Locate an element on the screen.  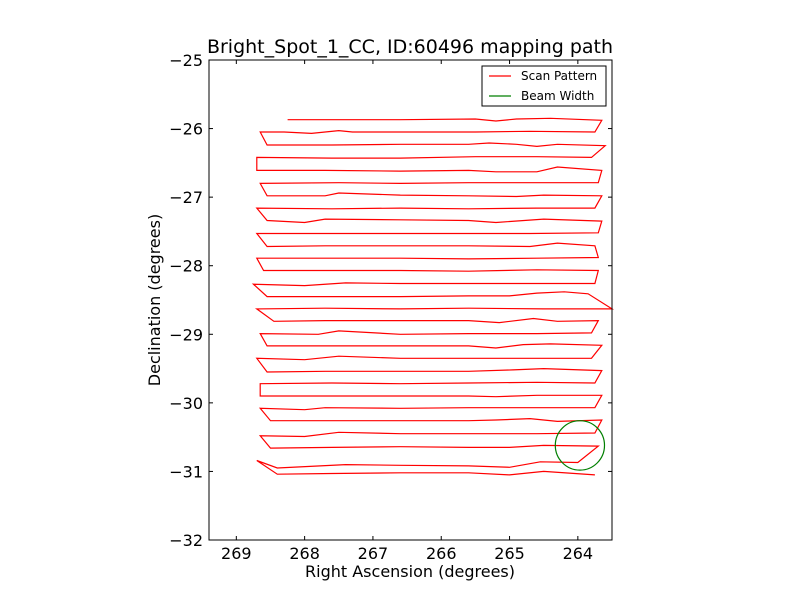
legend-box is located at coordinates (544, 86).